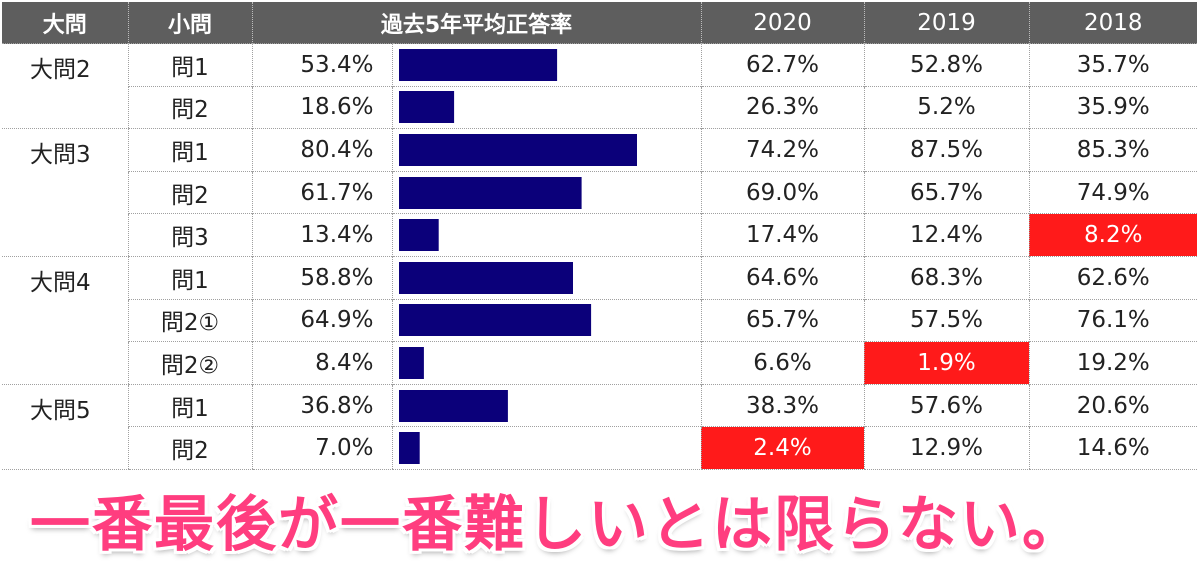 This screenshot has height=564, width=1198. I want to click on average-label: 53.4%, so click(321, 65).